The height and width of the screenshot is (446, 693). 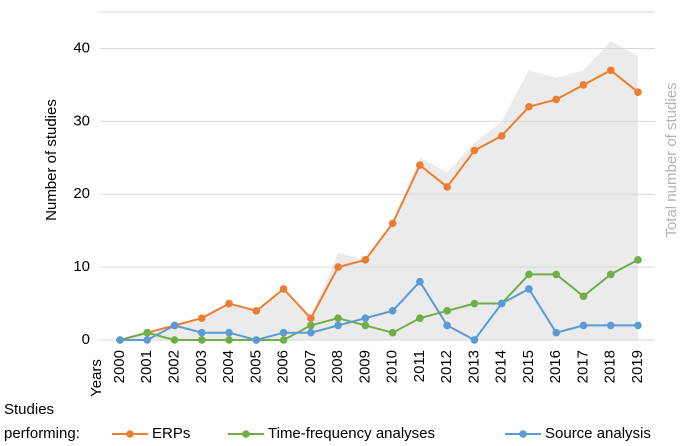 What do you see at coordinates (598, 433) in the screenshot?
I see `legend-label: Source analysis` at bounding box center [598, 433].